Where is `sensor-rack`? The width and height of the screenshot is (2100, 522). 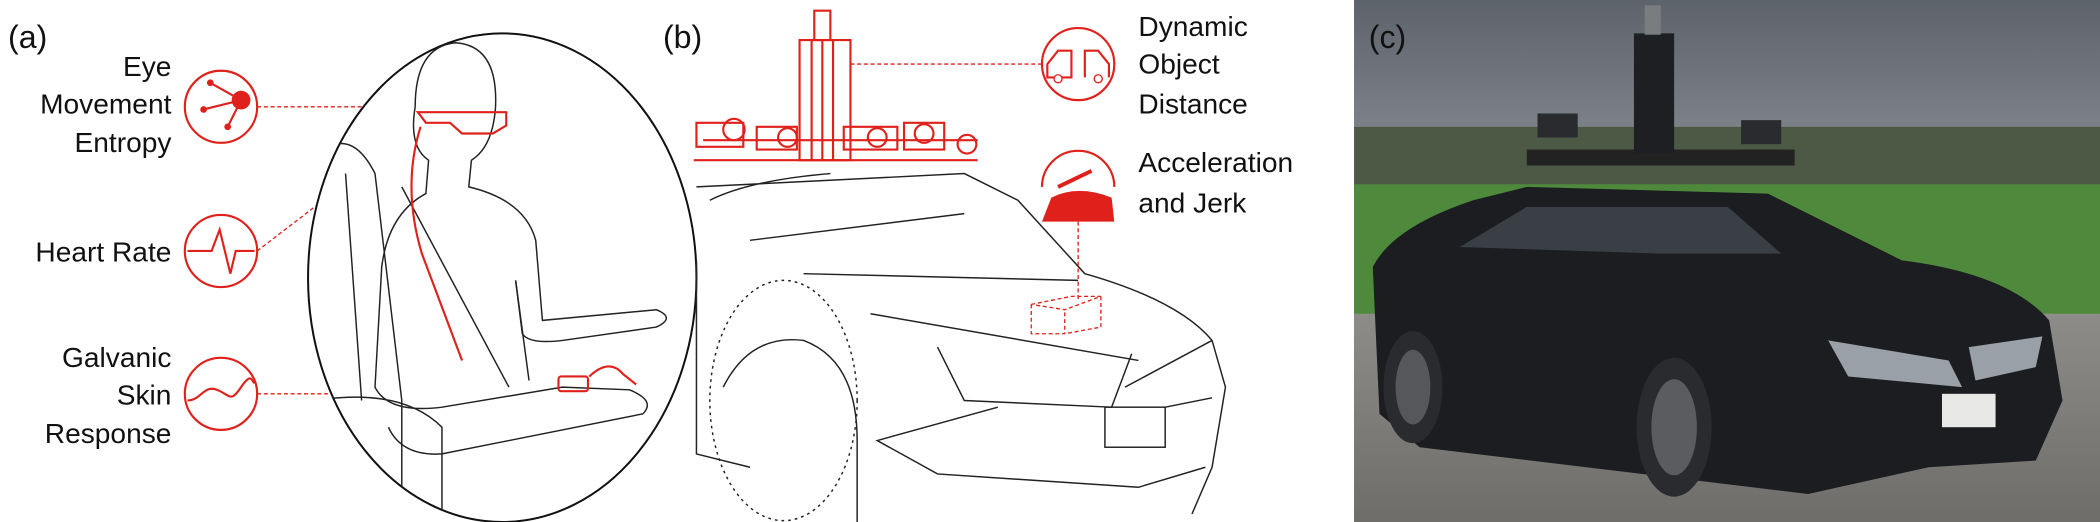 sensor-rack is located at coordinates (835, 85).